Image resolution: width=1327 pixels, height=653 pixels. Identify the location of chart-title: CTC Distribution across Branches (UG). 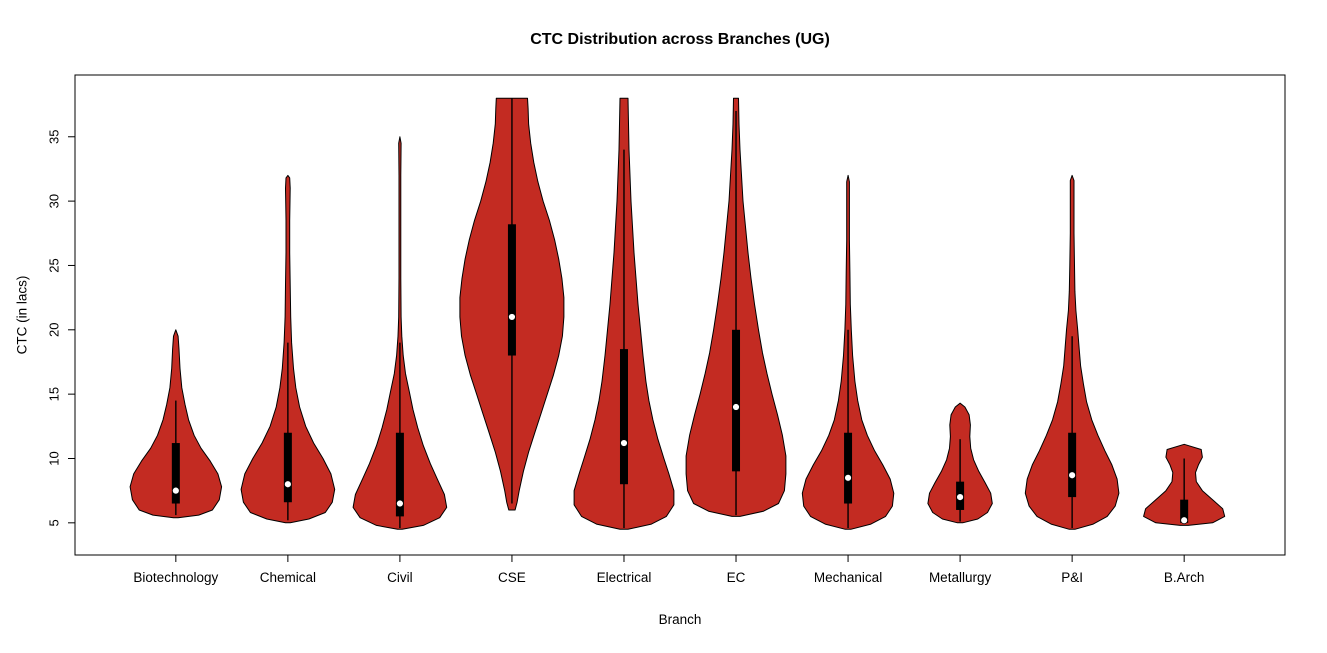
(680, 39).